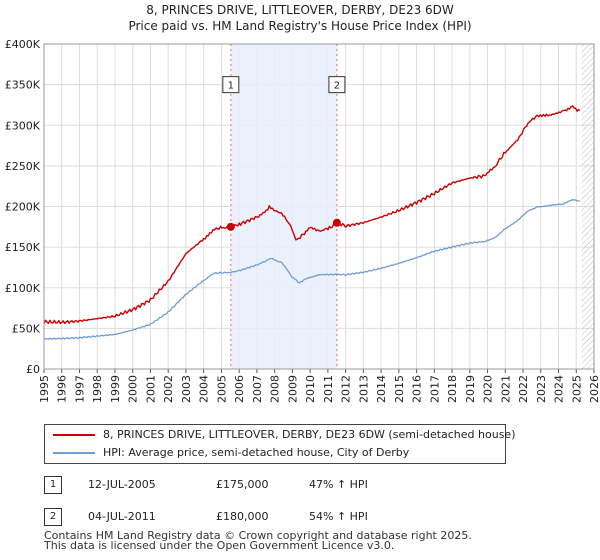 The image size is (600, 560). I want to click on x-tick-label: 1997, so click(79, 389).